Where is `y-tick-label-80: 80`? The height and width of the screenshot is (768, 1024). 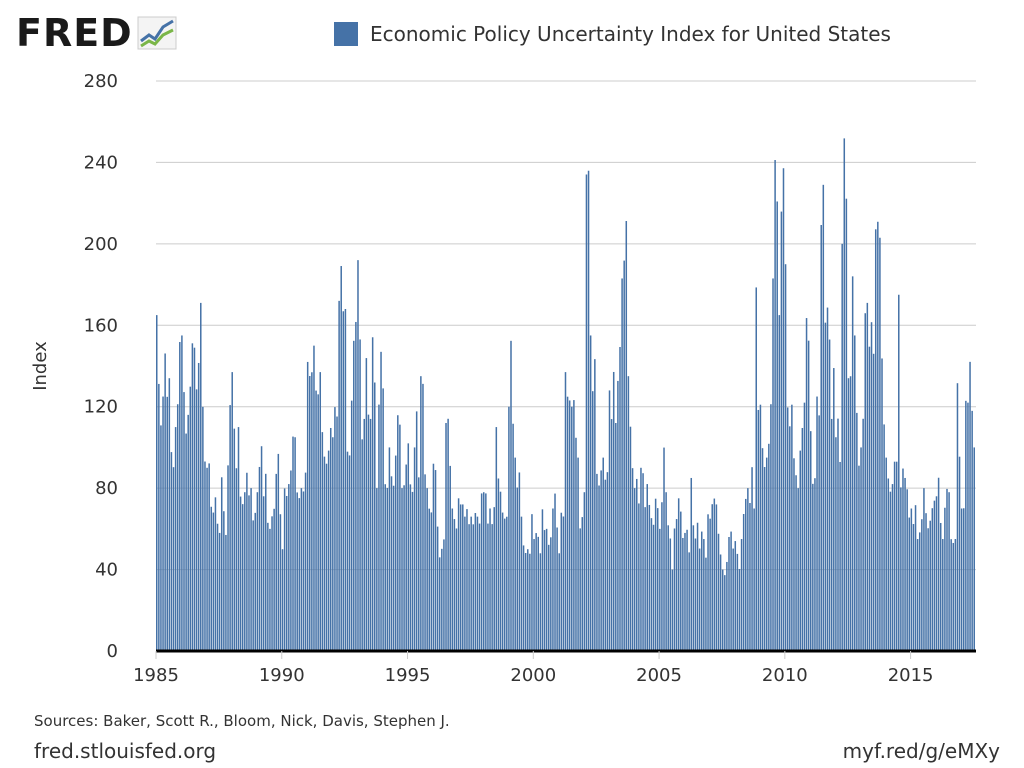 y-tick-label-80: 80 is located at coordinates (106, 488).